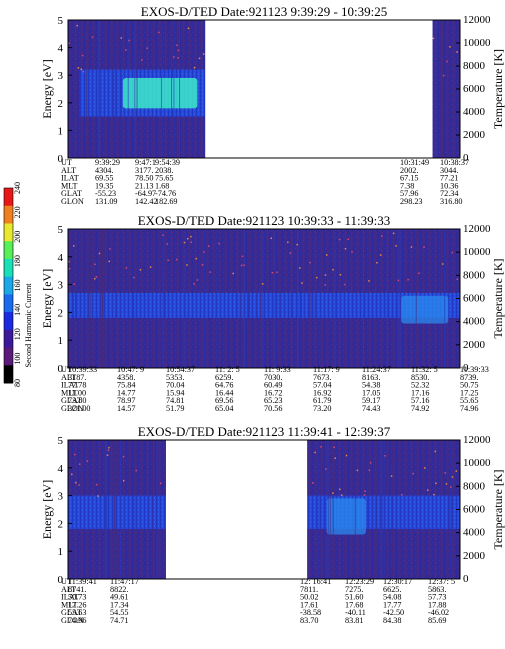 The width and height of the screenshot is (505, 649). What do you see at coordinates (17, 359) in the screenshot?
I see `colorbar-tick-label: 100` at bounding box center [17, 359].